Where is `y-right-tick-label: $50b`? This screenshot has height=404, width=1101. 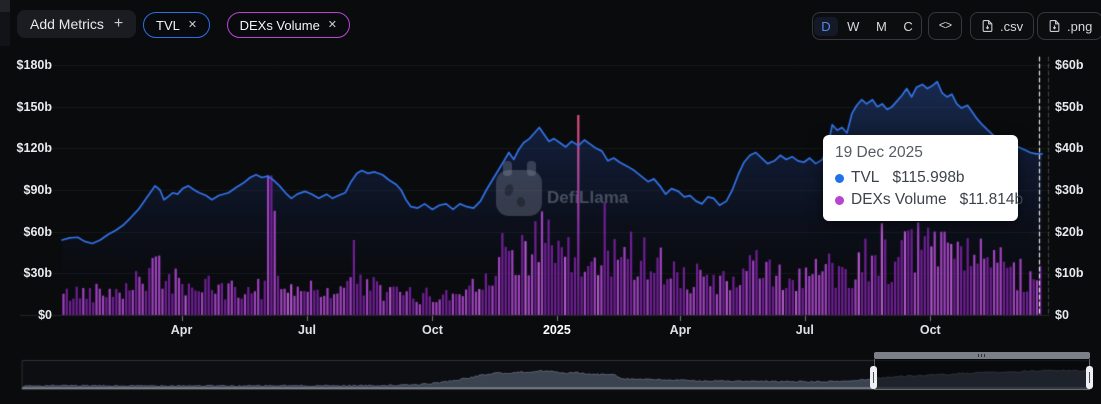 y-right-tick-label: $50b is located at coordinates (1069, 106).